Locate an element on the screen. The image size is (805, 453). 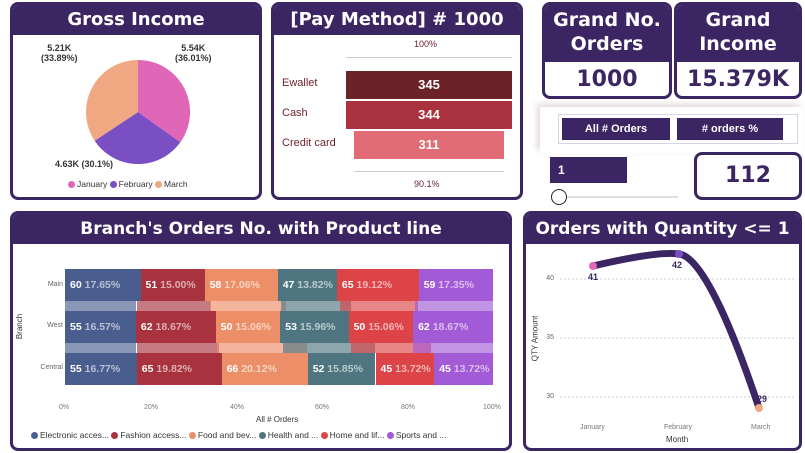
qty-xtick-mar: March is located at coordinates (761, 427).